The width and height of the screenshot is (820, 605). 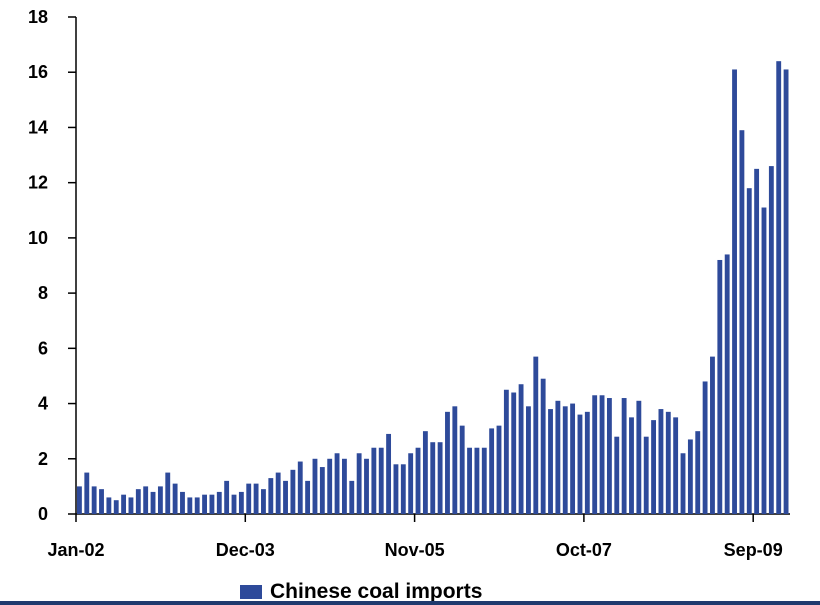 What do you see at coordinates (43, 348) in the screenshot?
I see `y-tick-label: 6` at bounding box center [43, 348].